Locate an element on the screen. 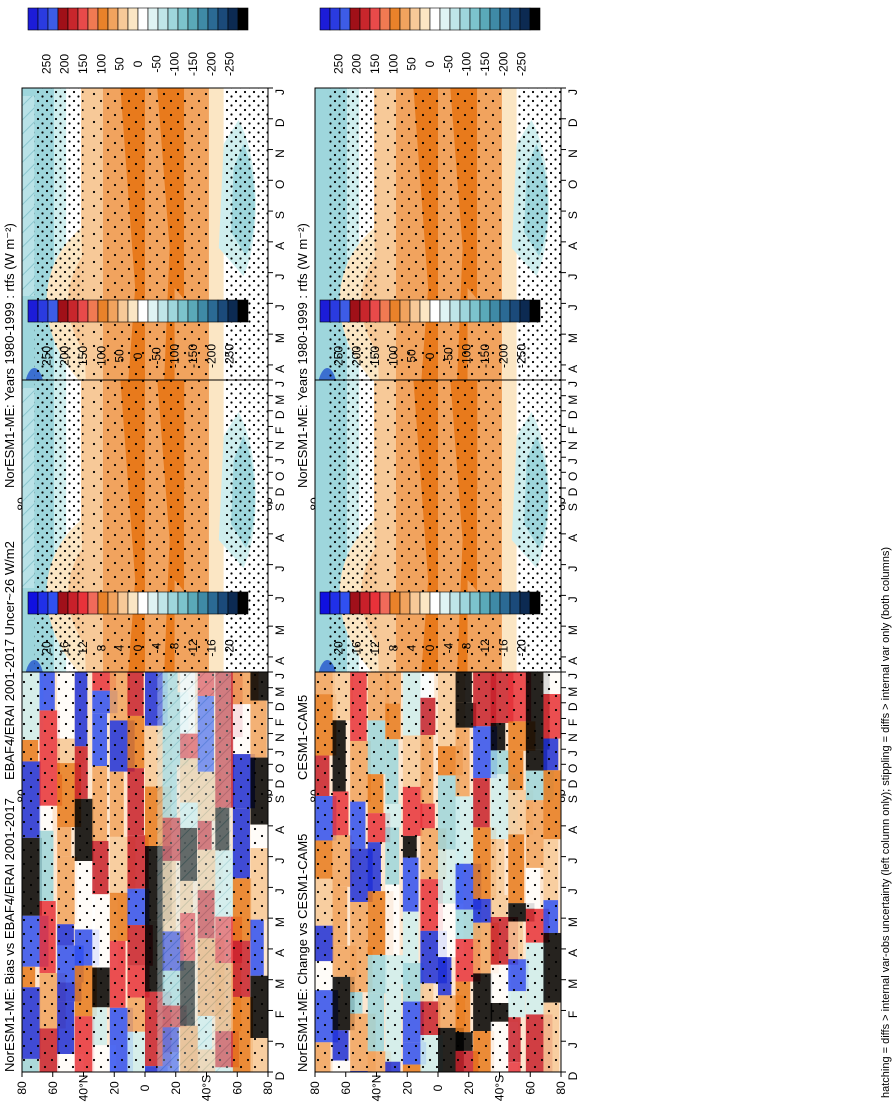 The image size is (895, 1105). month-tick-label: F is located at coordinates (280, 722).